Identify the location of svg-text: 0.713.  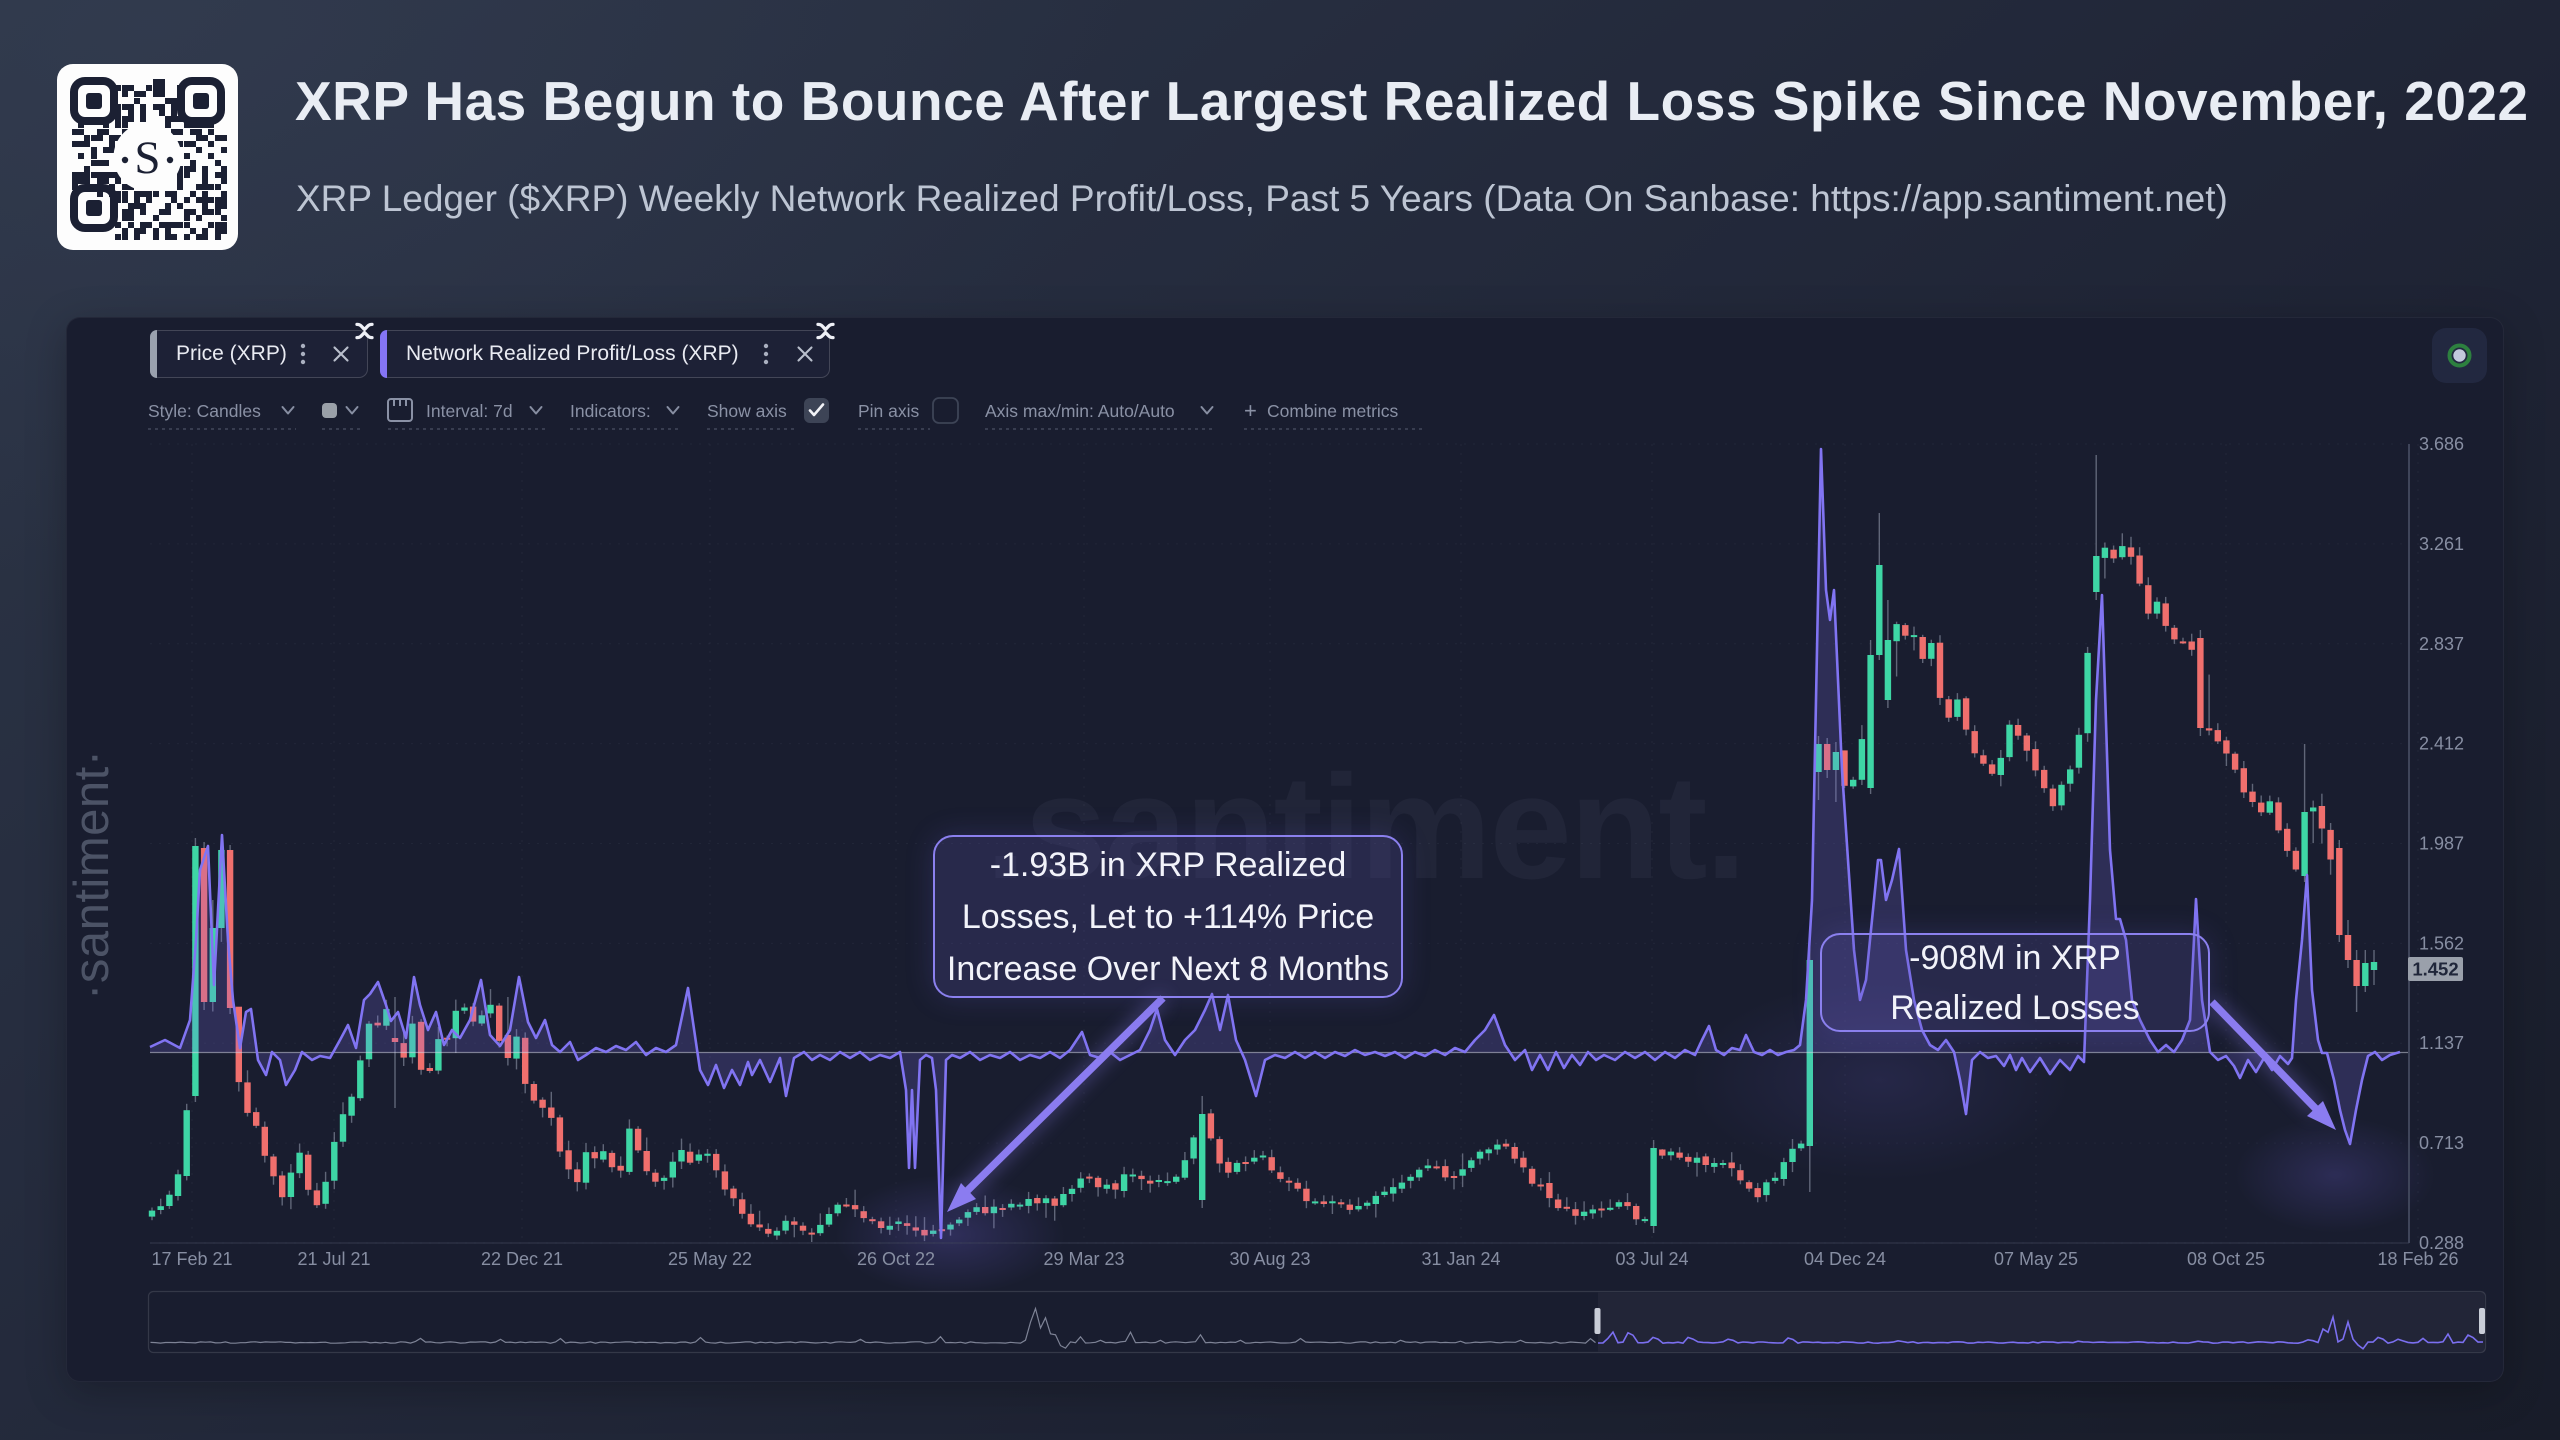
(2441, 1143).